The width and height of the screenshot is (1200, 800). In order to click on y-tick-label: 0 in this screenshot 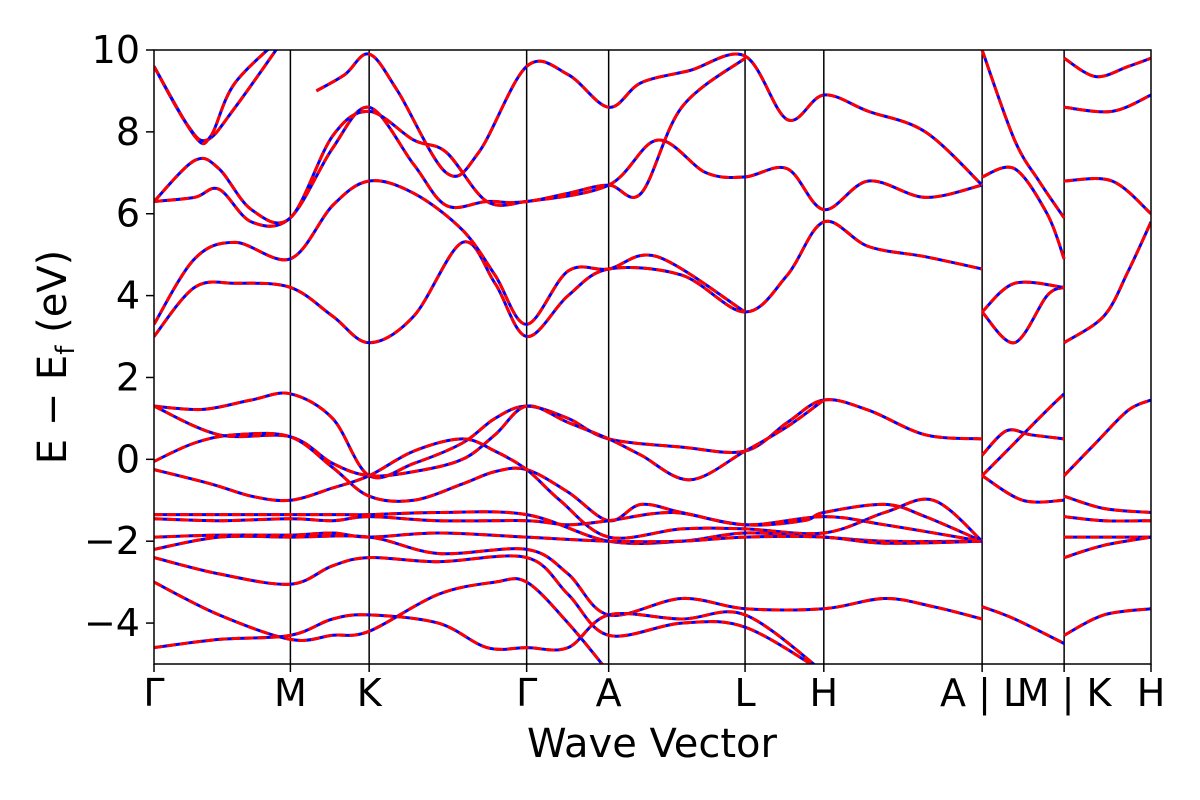, I will do `click(128, 459)`.